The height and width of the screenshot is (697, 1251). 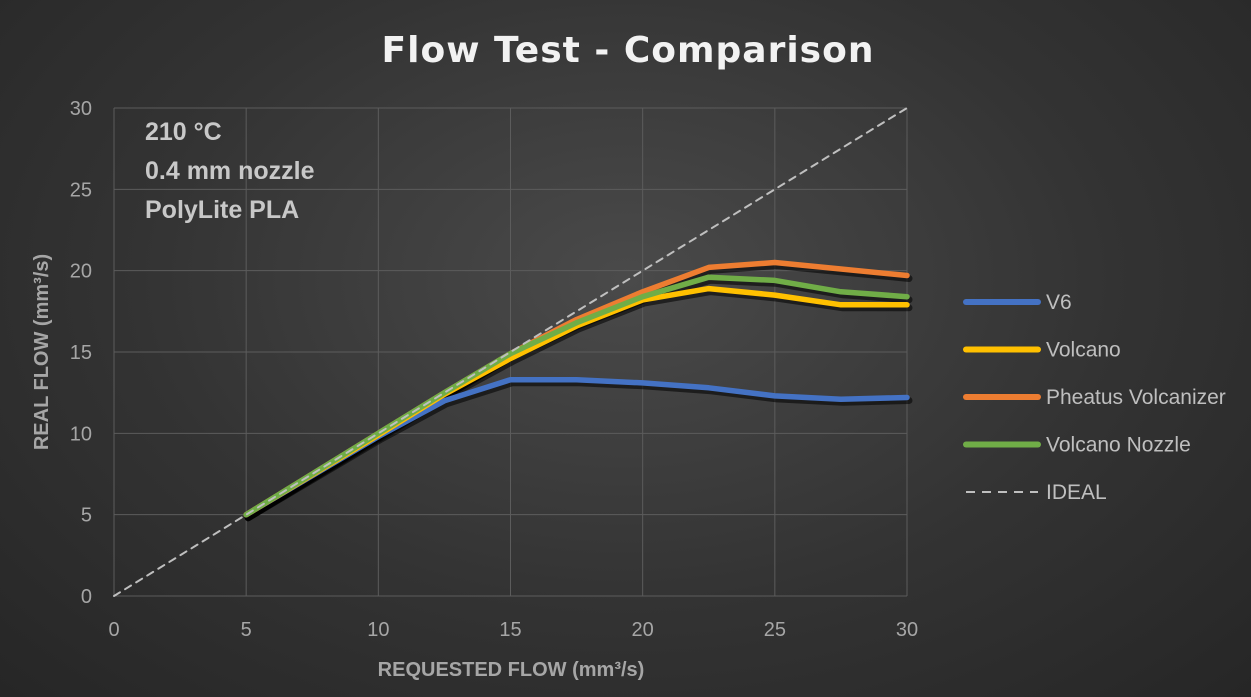 What do you see at coordinates (1136, 397) in the screenshot?
I see `legend-label-pheatus-volcanizer: Pheatus Volcanizer` at bounding box center [1136, 397].